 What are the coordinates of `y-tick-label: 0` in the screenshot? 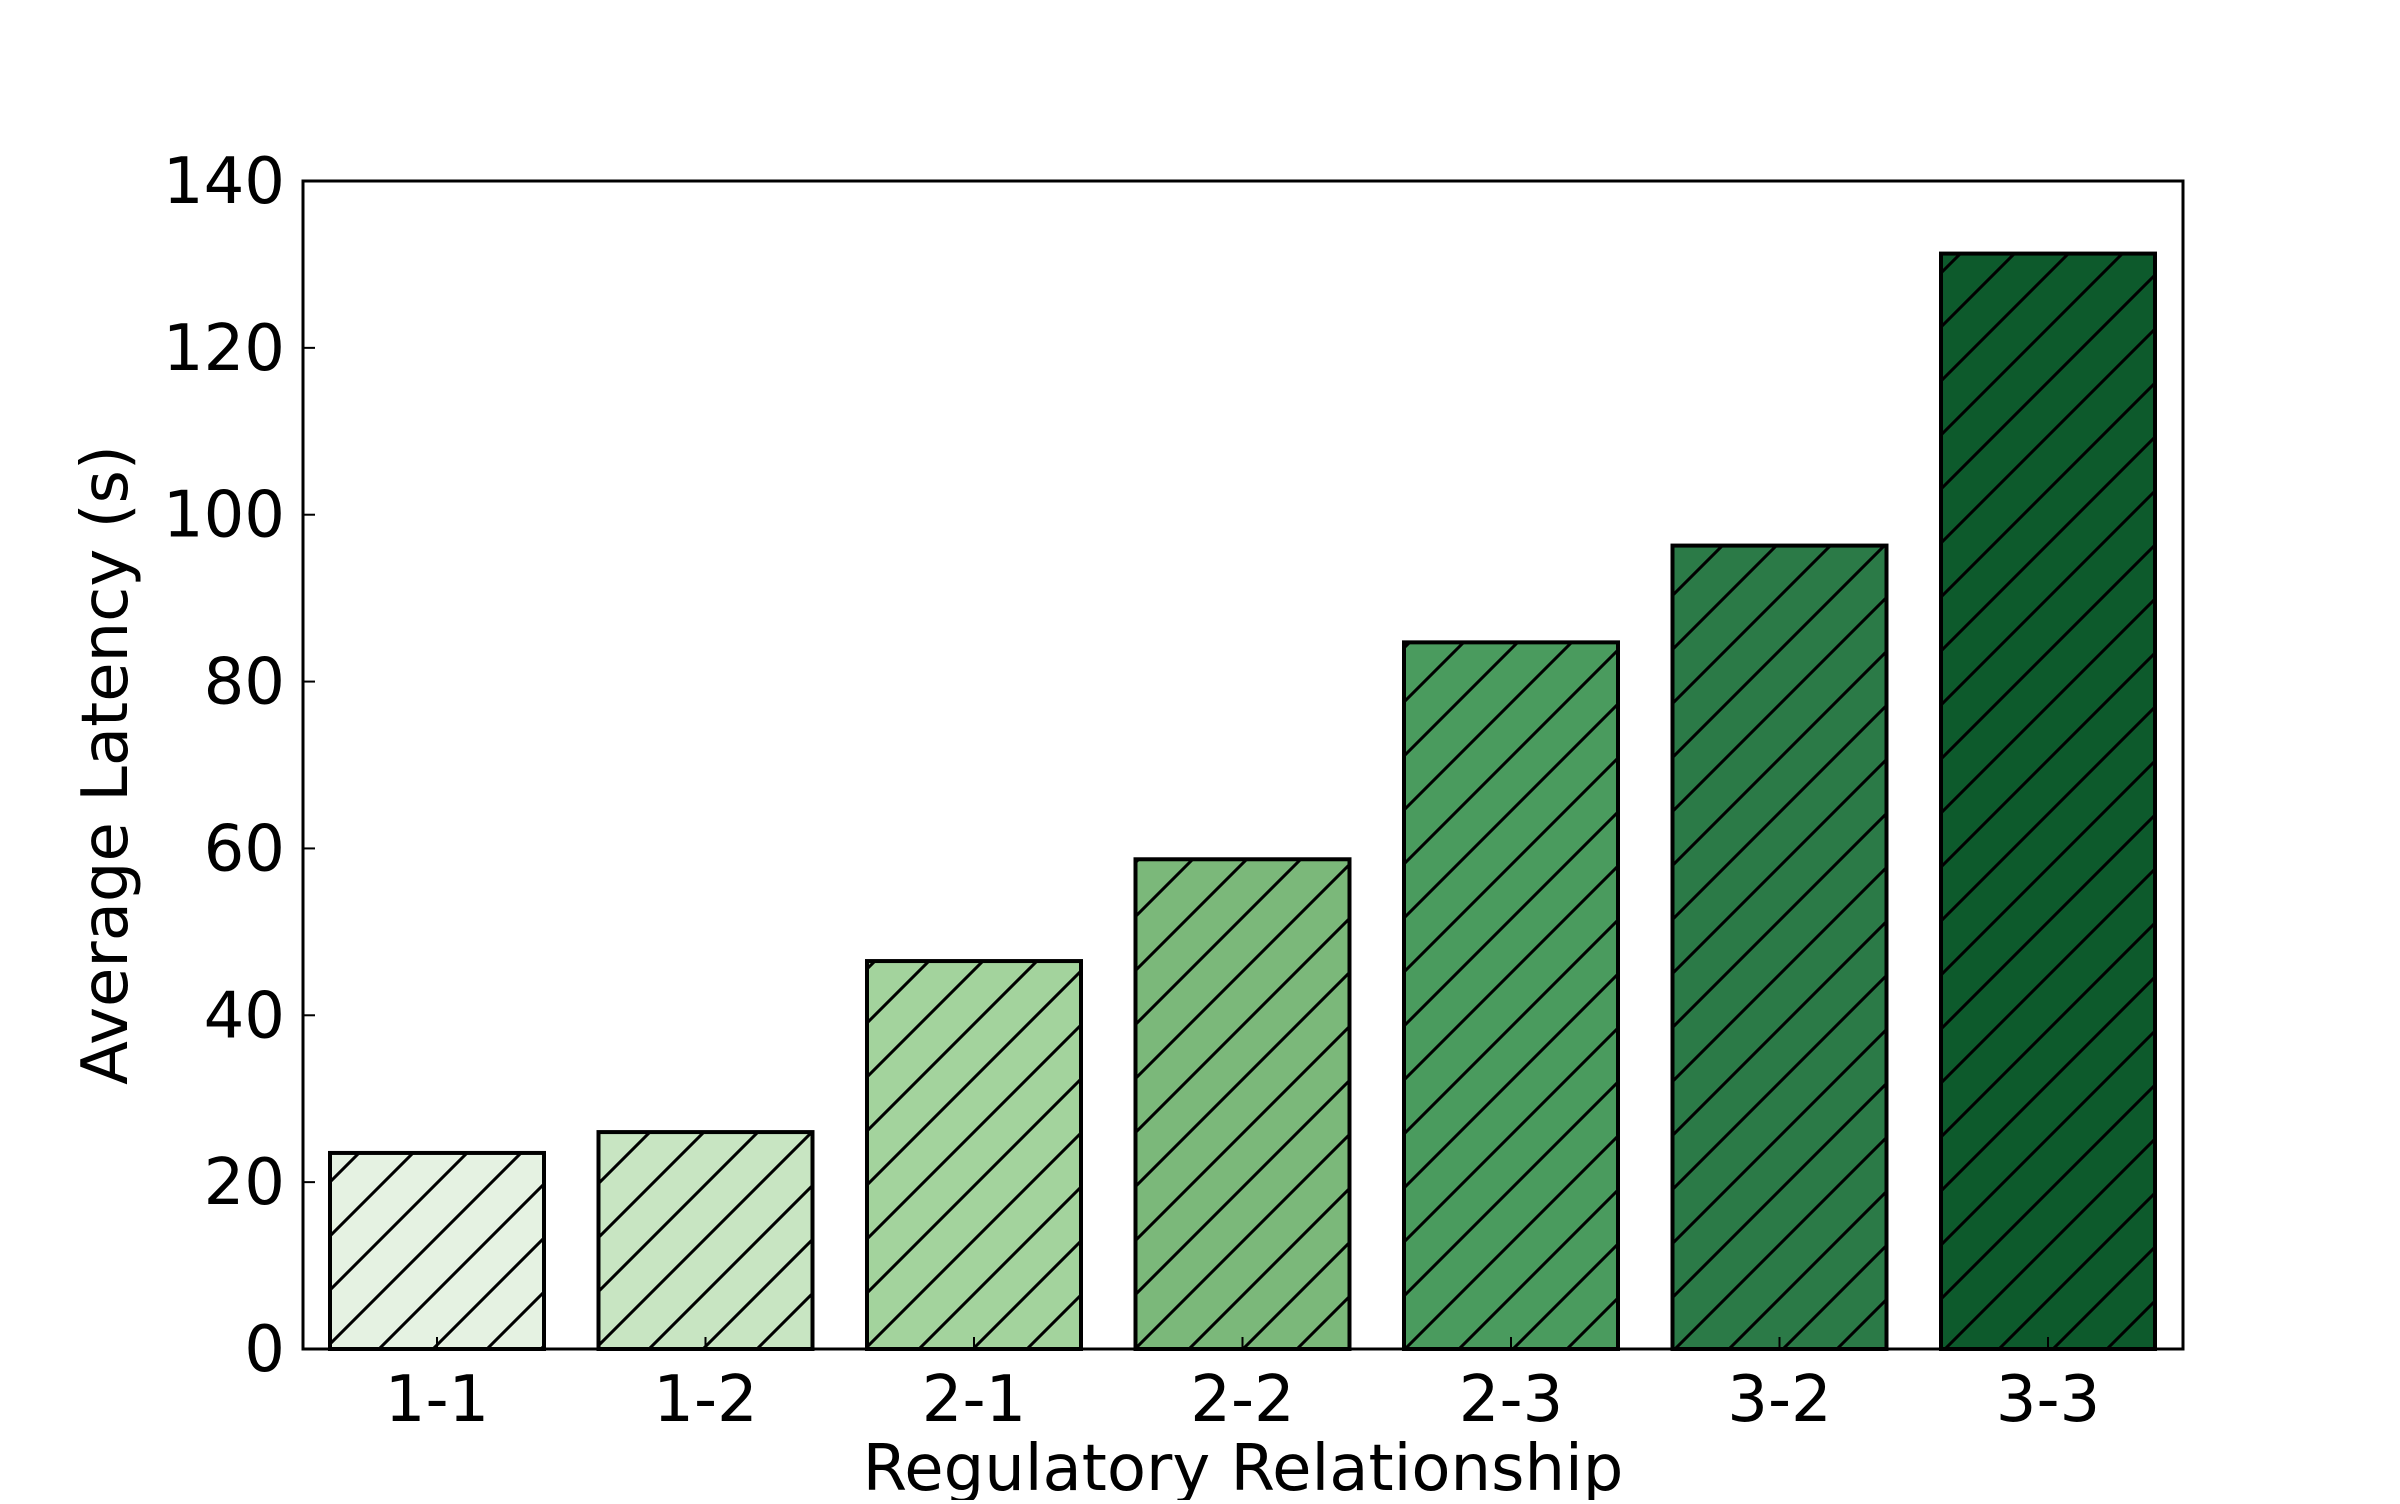 It's located at (264, 1350).